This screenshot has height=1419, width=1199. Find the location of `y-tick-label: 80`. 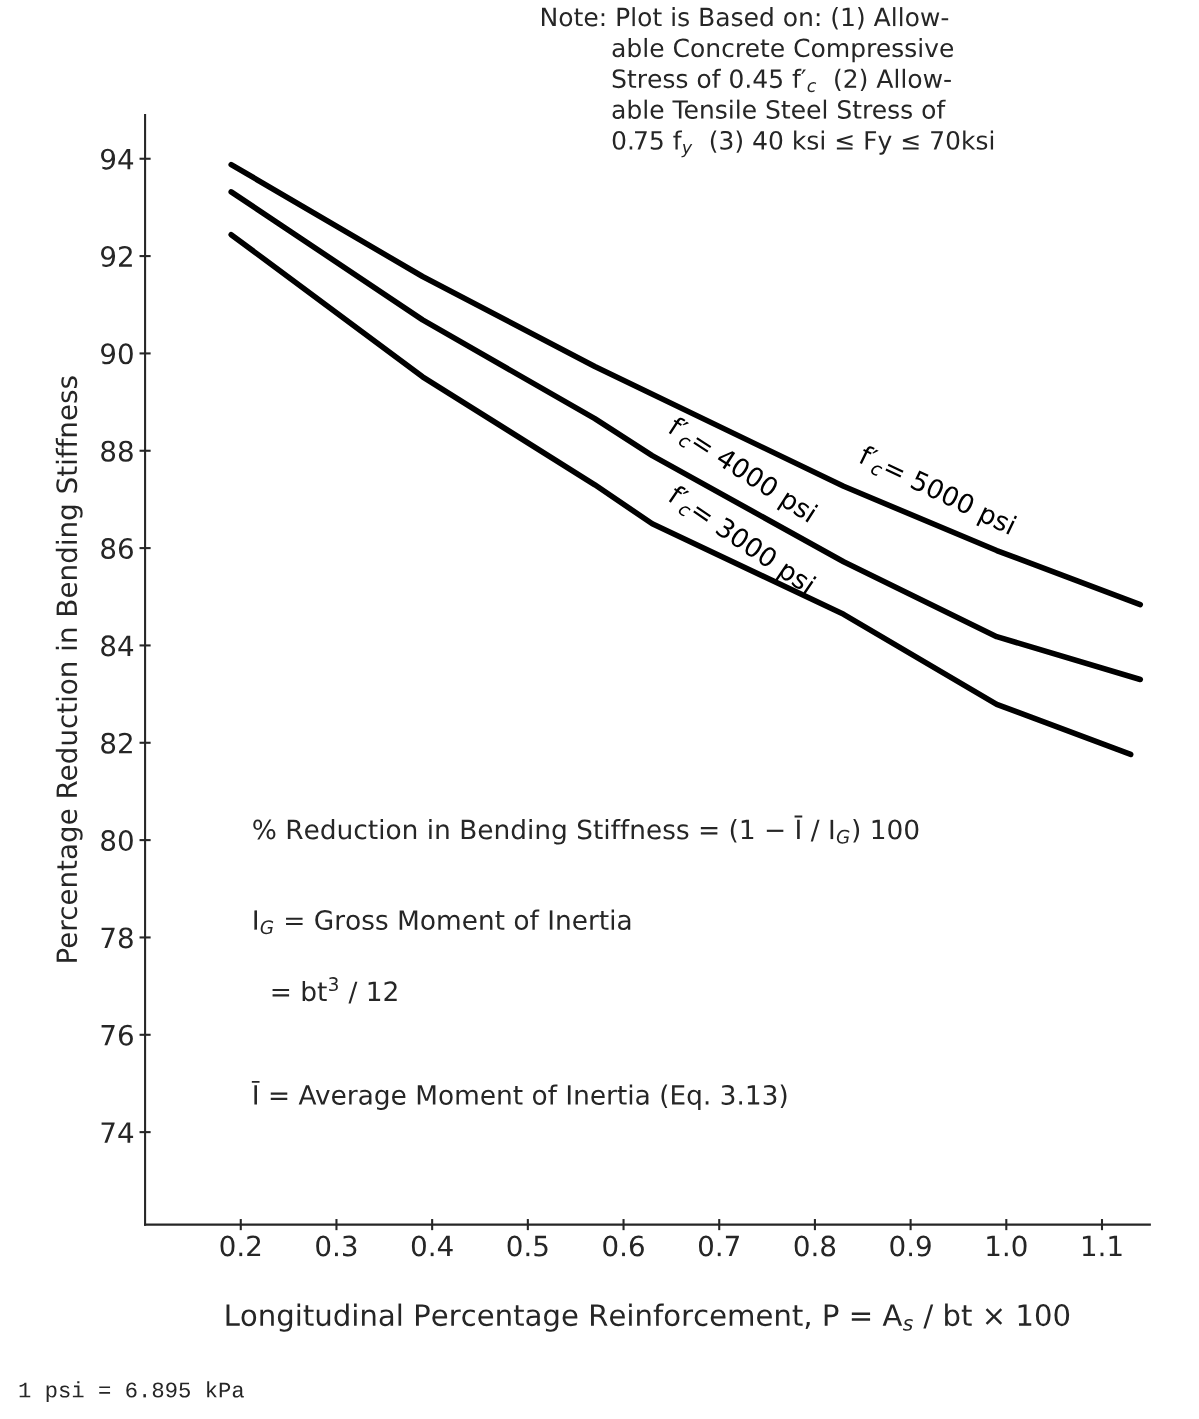

y-tick-label: 80 is located at coordinates (117, 841).